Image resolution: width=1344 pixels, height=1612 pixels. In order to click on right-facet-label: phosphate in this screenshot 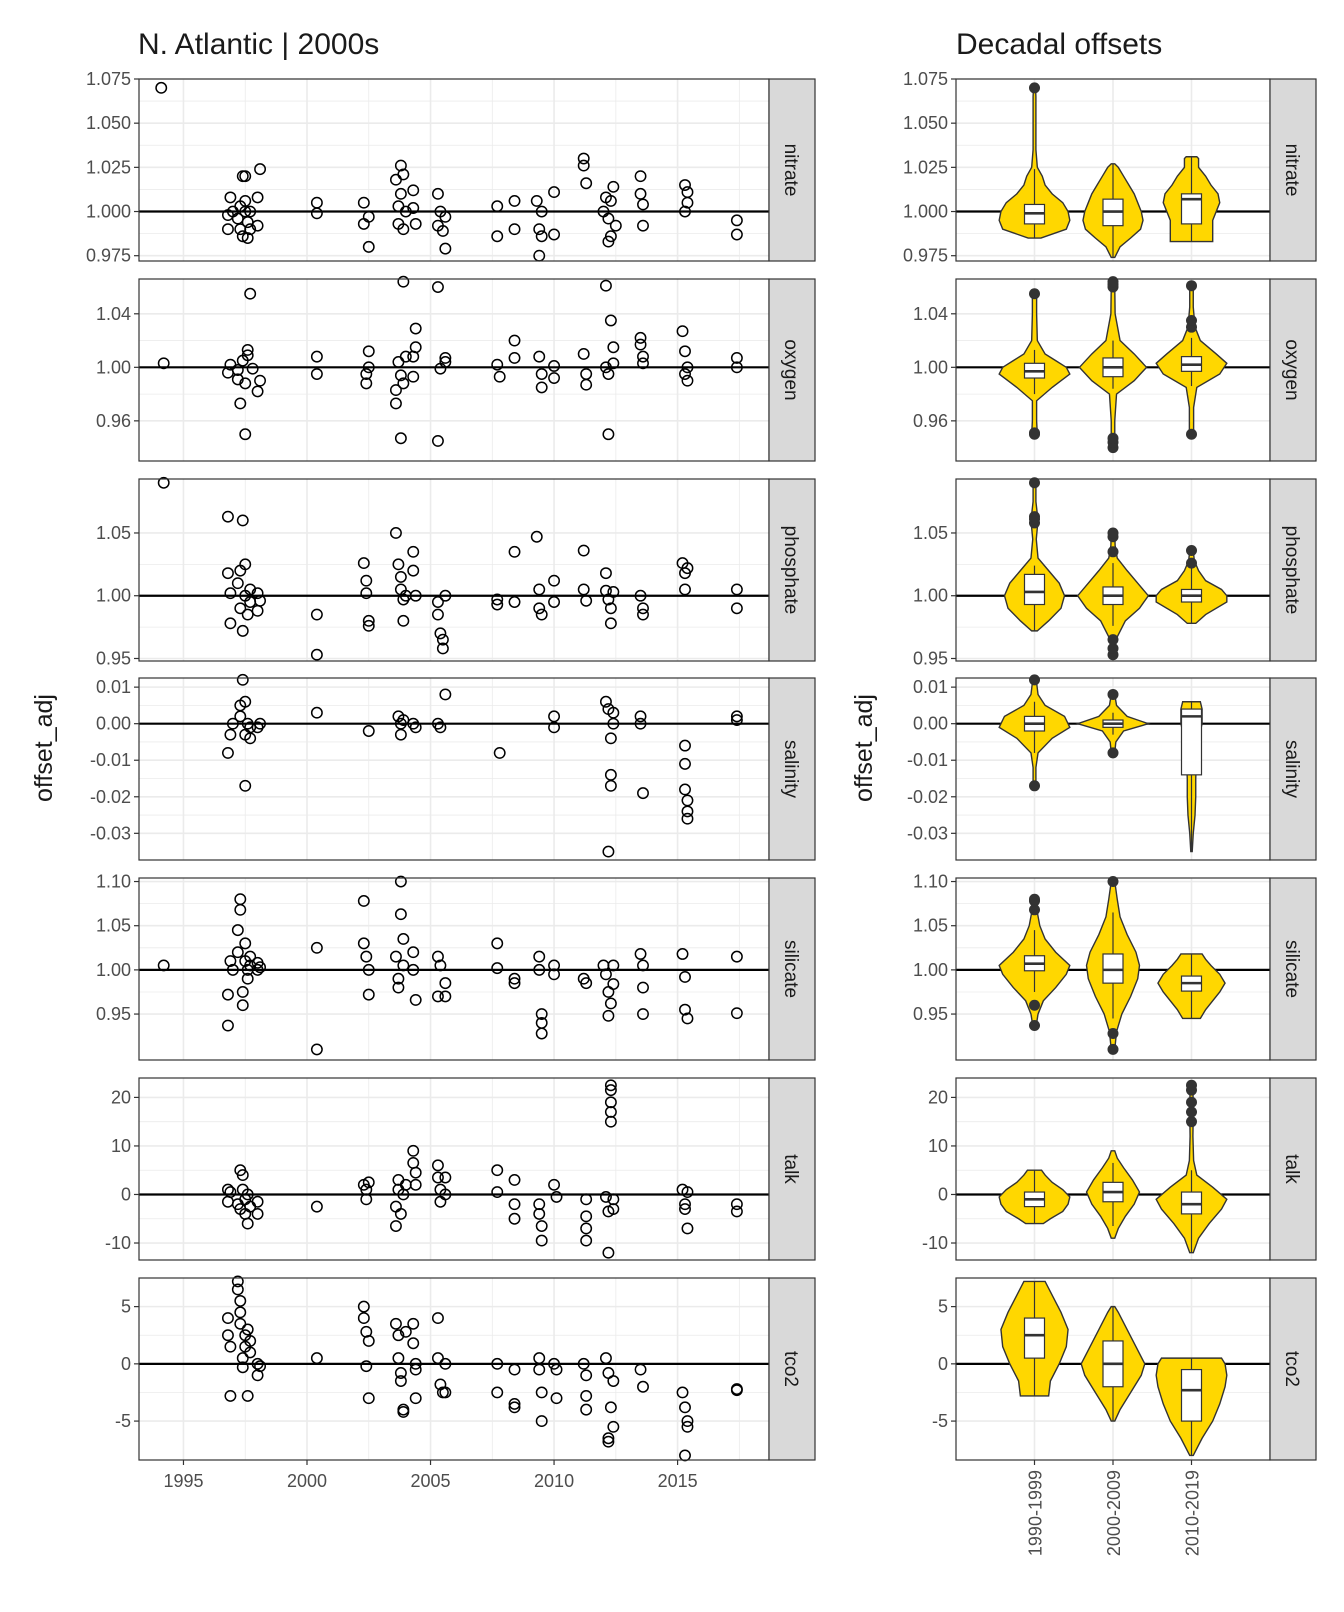, I will do `click(1291, 570)`.